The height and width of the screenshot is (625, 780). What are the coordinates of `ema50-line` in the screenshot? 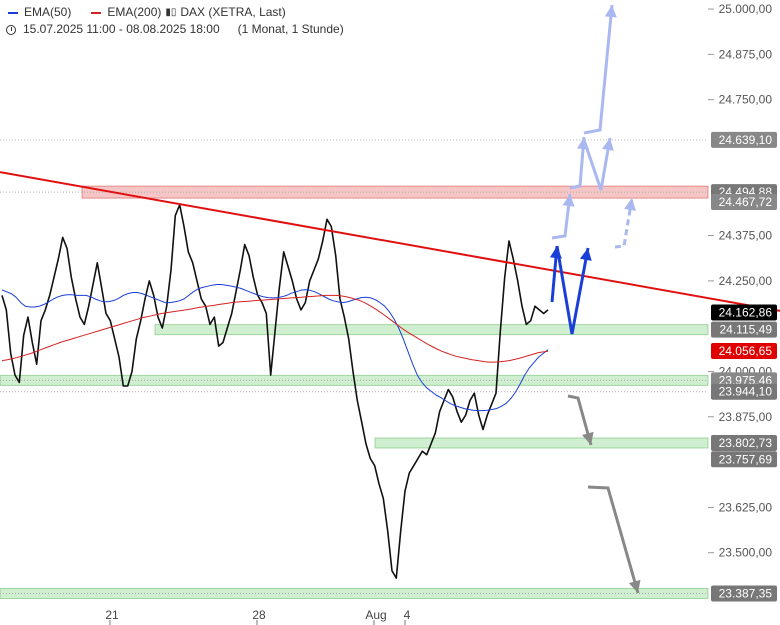 It's located at (275, 348).